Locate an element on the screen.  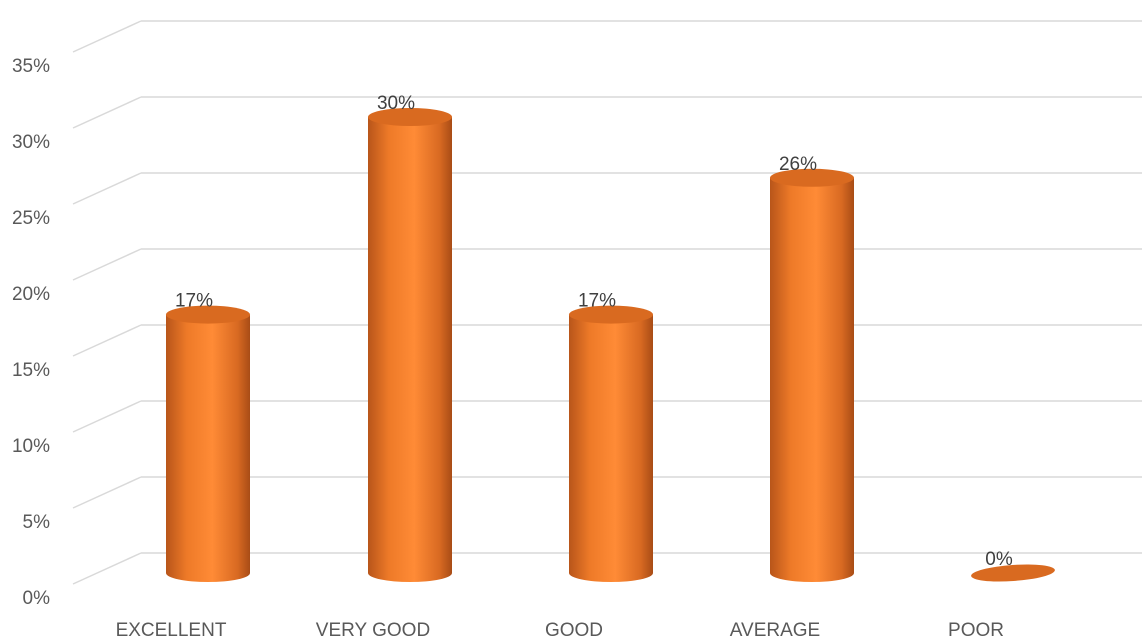
bar-good is located at coordinates (611, 448).